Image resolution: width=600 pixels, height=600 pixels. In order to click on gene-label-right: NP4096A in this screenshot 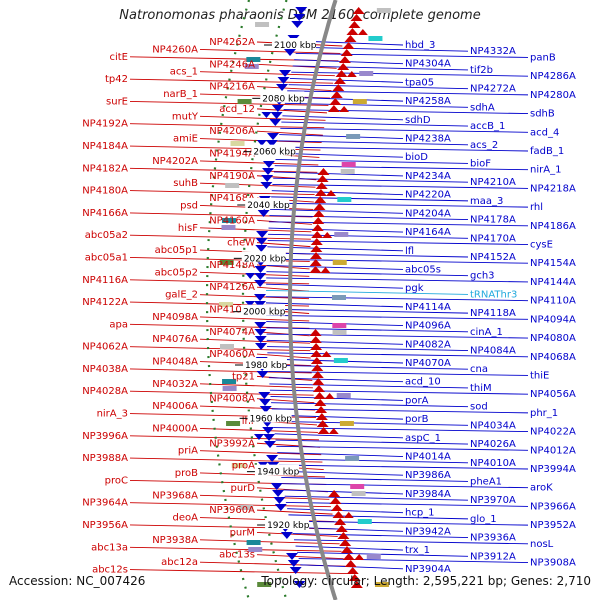, I will do `click(428, 326)`.